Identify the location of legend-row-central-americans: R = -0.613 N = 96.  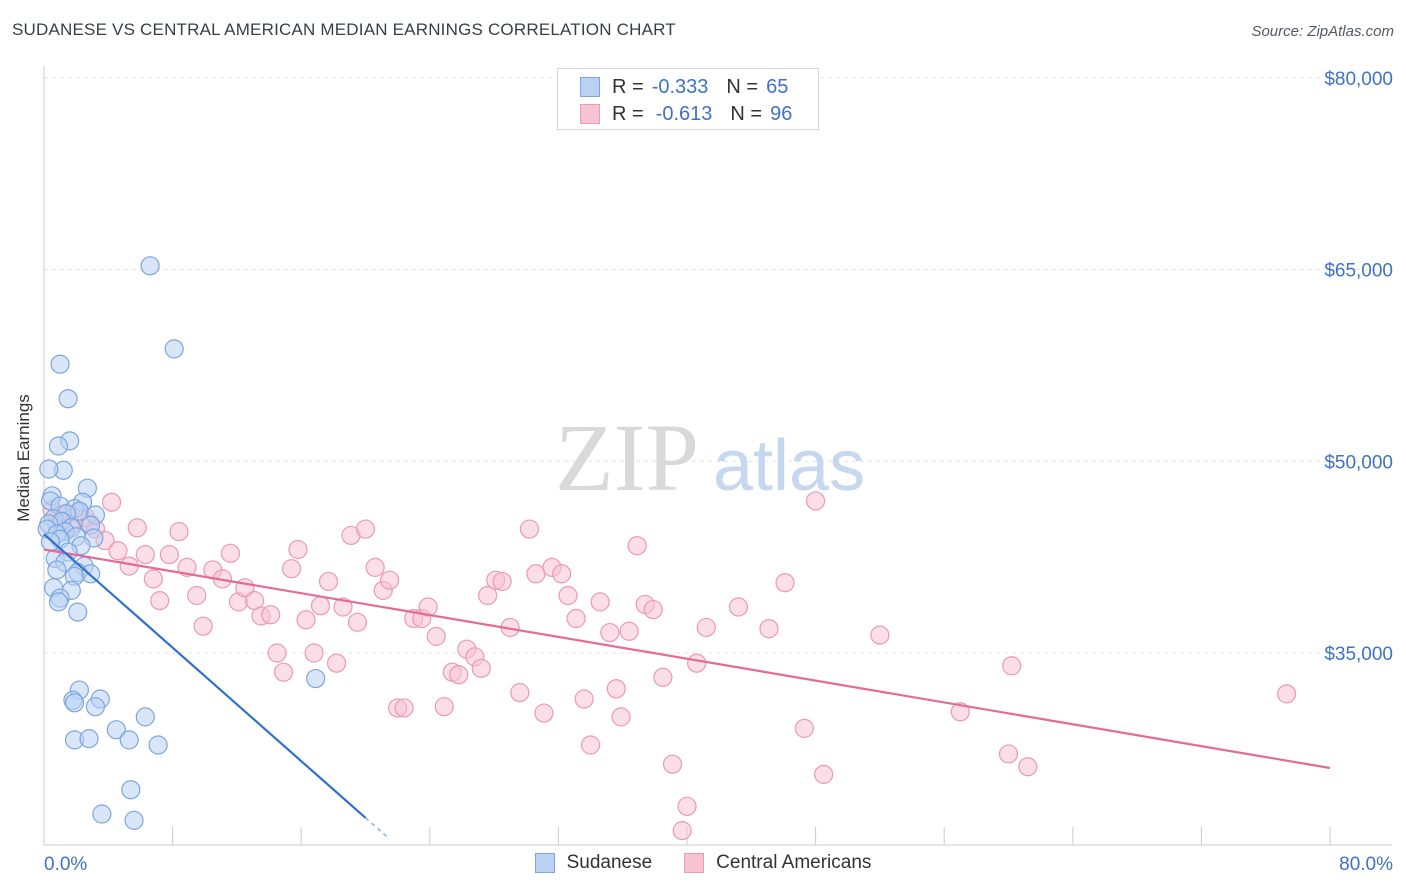
(686, 114).